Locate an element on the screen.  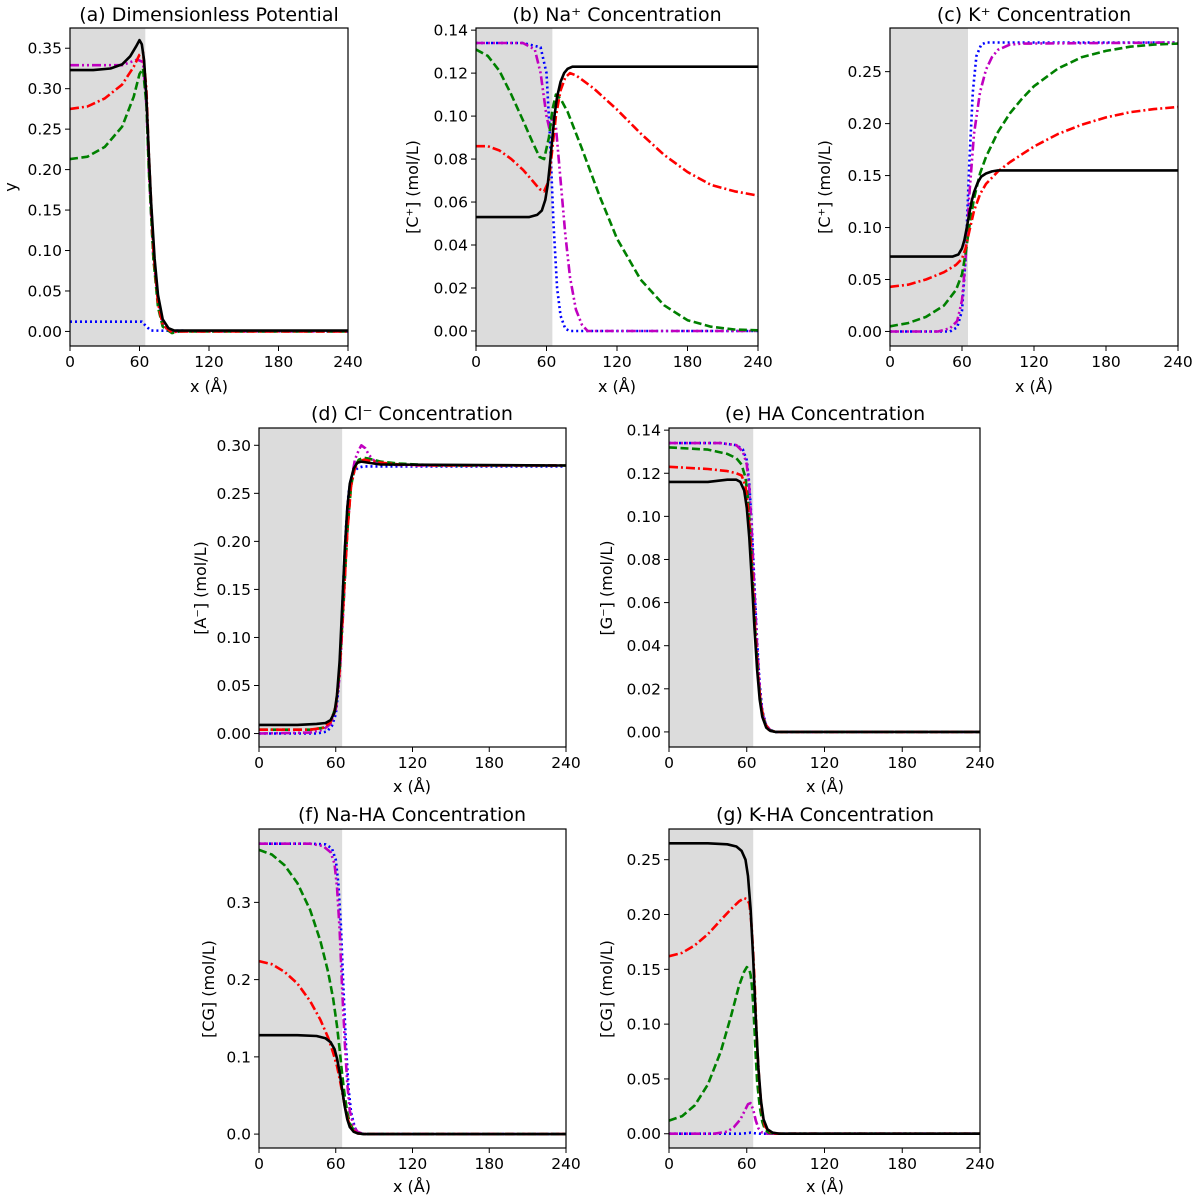
plot-area: 0 60 120 180 240 0.0 0.1 0.2 0.3 is located at coordinates (403, 1000).